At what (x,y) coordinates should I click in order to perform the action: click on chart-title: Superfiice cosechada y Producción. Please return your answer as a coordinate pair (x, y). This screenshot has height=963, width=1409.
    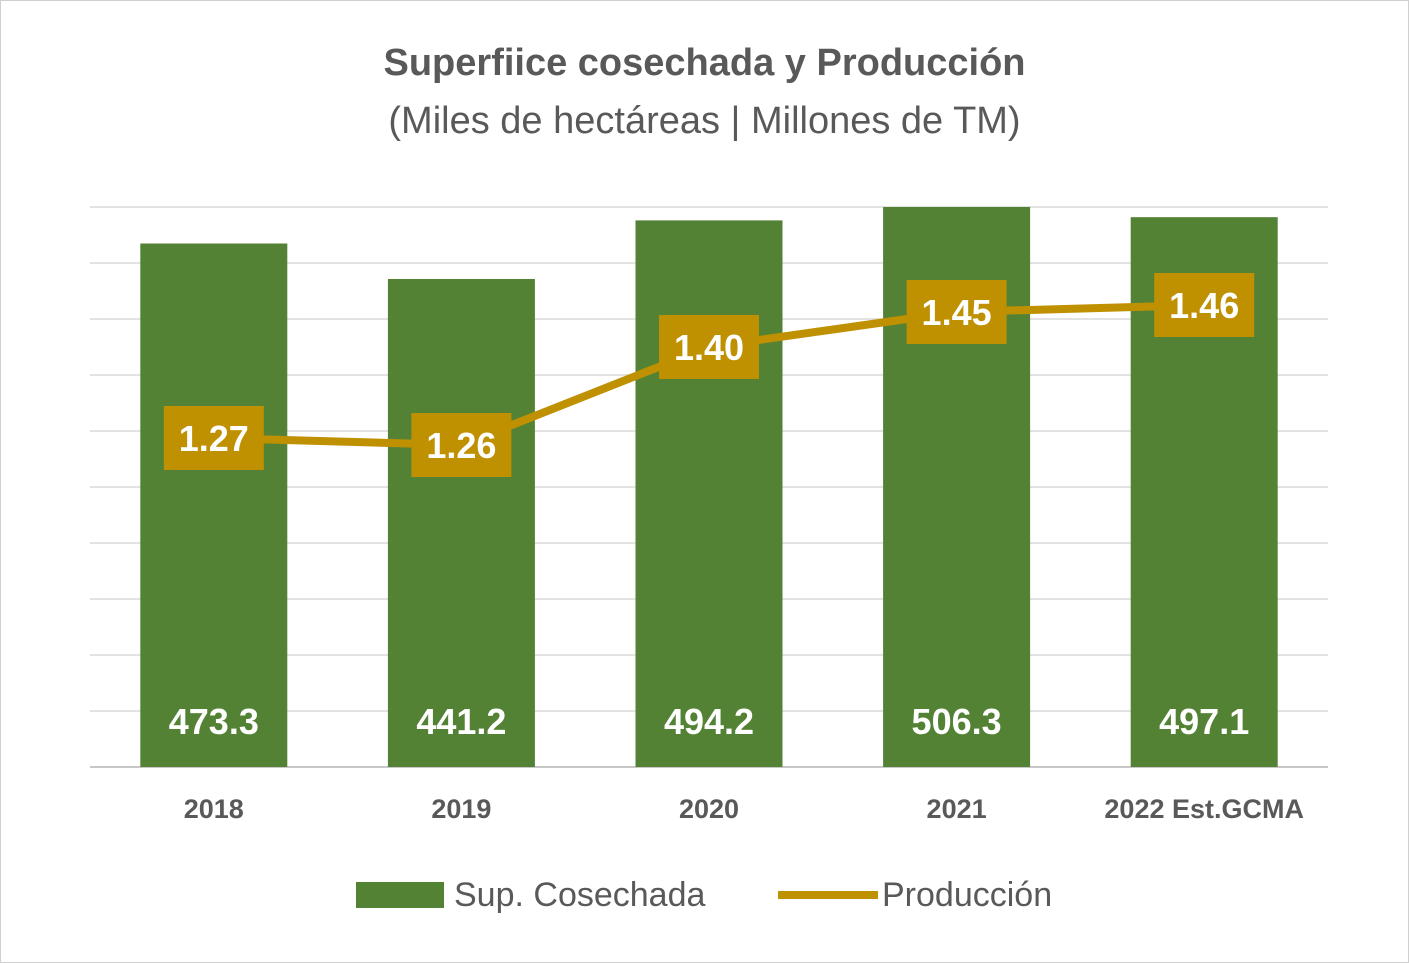
    Looking at the image, I should click on (704, 63).